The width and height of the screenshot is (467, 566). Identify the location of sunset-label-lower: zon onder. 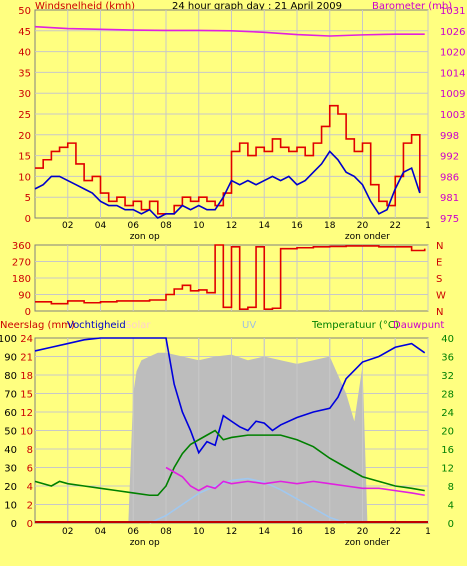
(367, 543).